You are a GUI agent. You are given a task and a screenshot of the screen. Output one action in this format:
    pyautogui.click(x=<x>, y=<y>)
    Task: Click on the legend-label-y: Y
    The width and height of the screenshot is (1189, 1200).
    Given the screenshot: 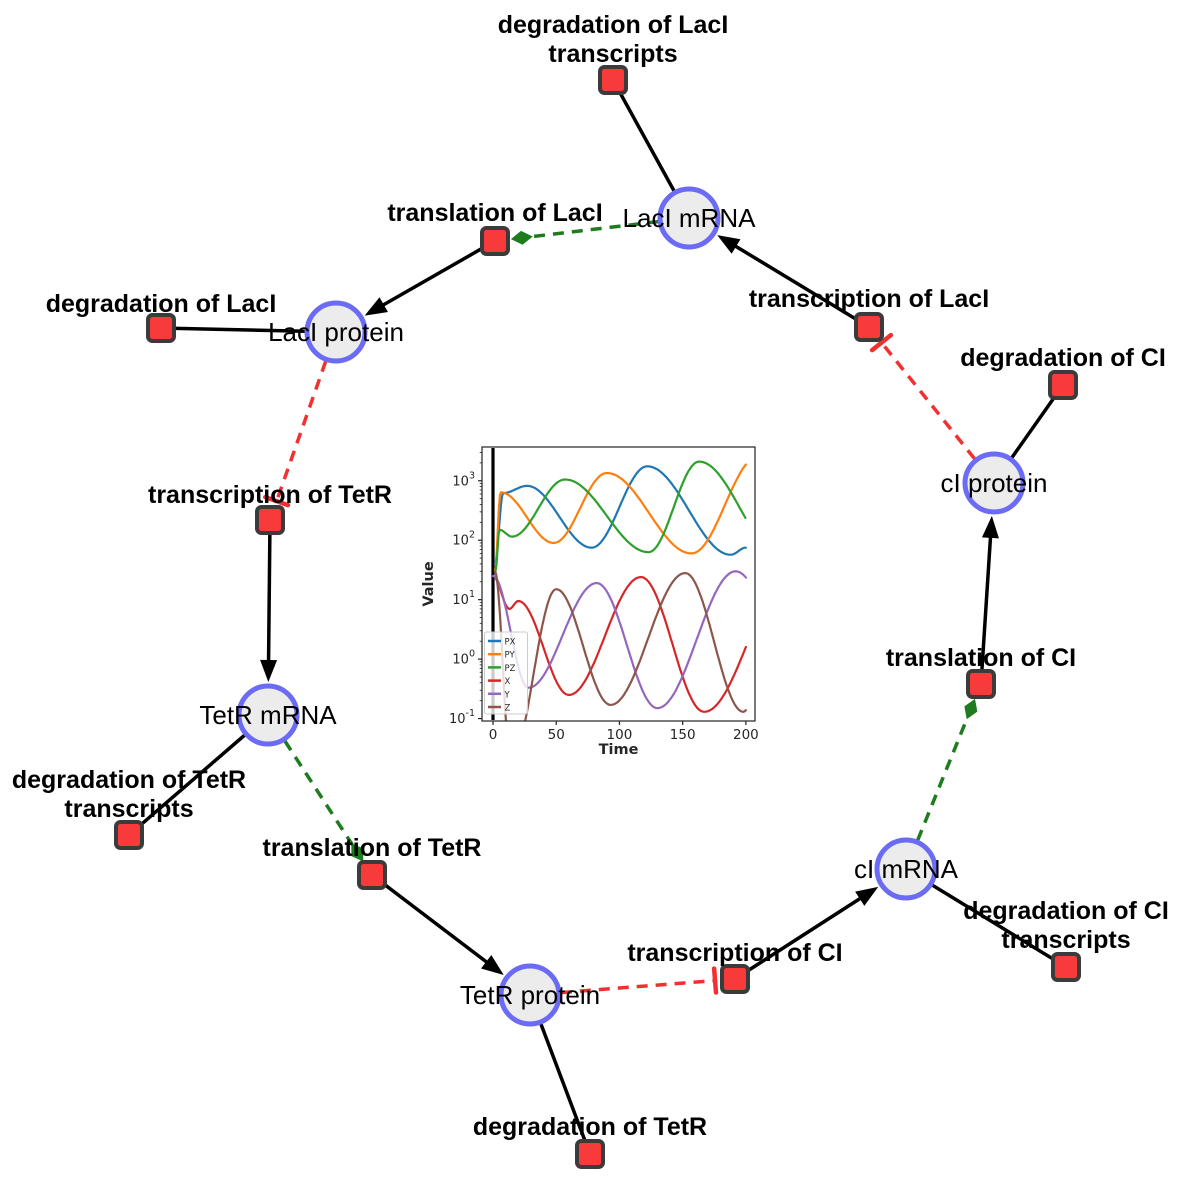 What is the action you would take?
    pyautogui.click(x=507, y=695)
    